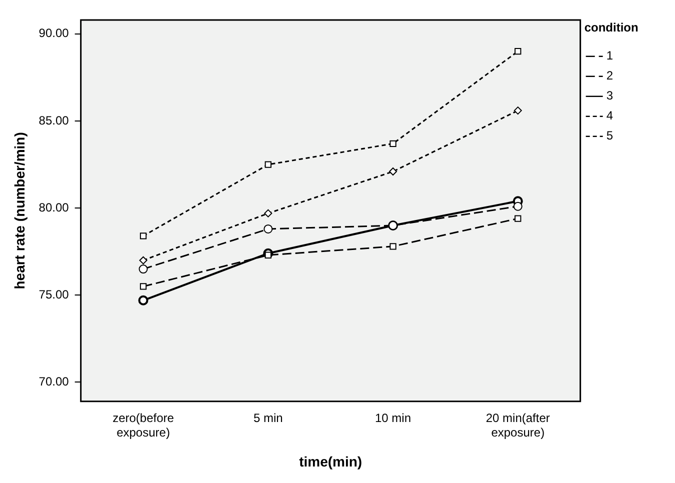 This screenshot has width=675, height=483. I want to click on legend-label: 2, so click(610, 75).